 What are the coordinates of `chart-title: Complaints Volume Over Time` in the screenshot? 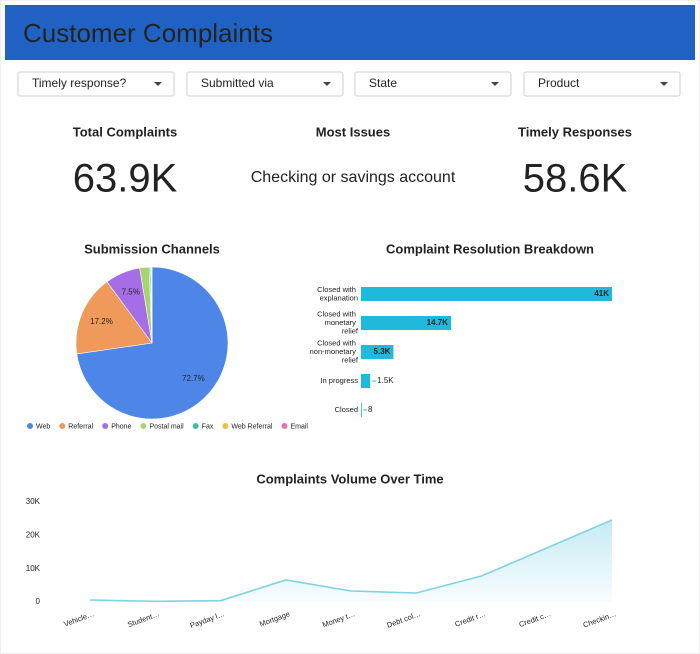 It's located at (349, 478).